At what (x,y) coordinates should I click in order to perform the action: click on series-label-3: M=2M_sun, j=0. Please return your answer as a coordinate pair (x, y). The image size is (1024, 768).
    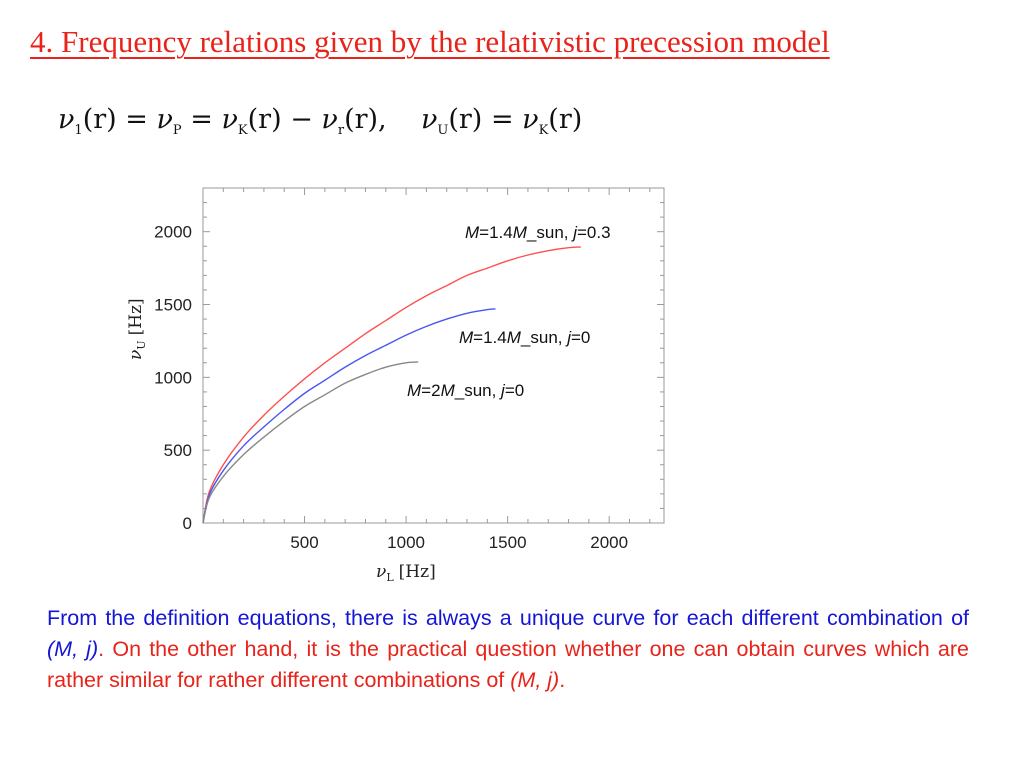
    Looking at the image, I should click on (465, 390).